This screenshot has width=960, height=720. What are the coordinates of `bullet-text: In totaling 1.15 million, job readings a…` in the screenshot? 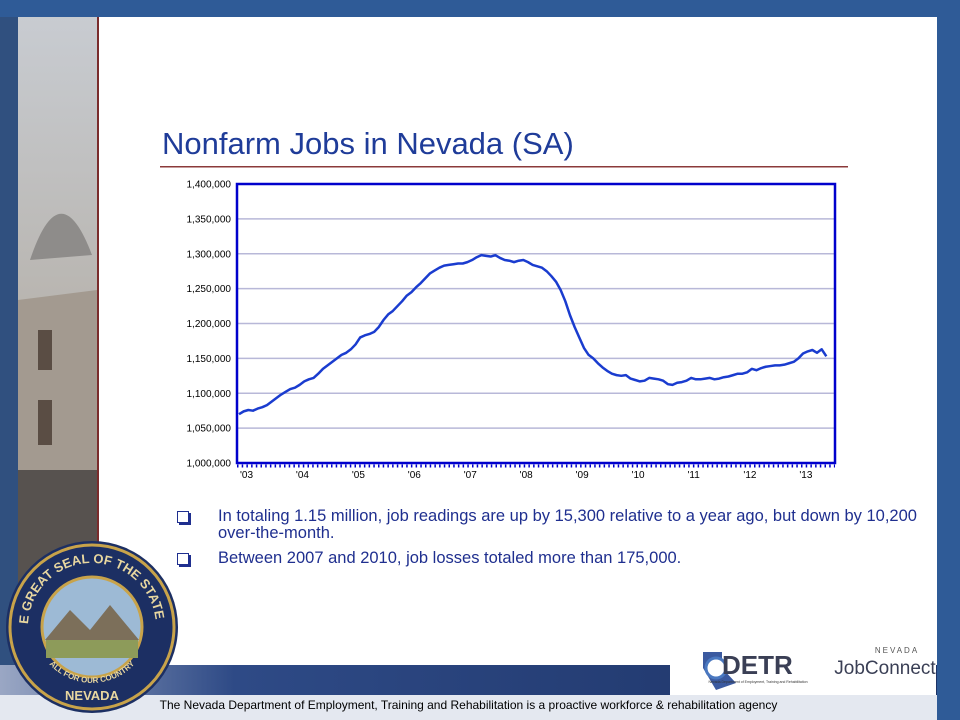 It's located at (567, 524).